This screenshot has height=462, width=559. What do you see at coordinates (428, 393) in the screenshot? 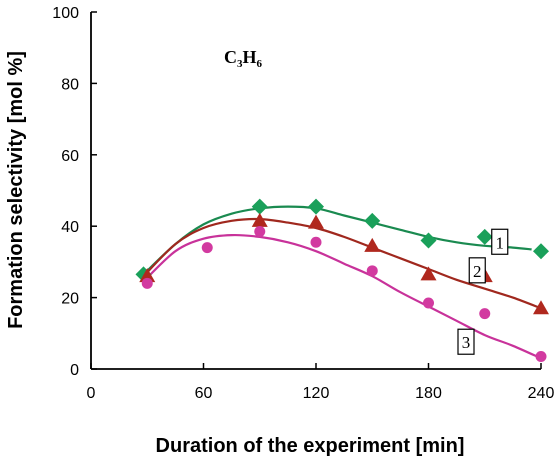
I see `x-tick-label: 180` at bounding box center [428, 393].